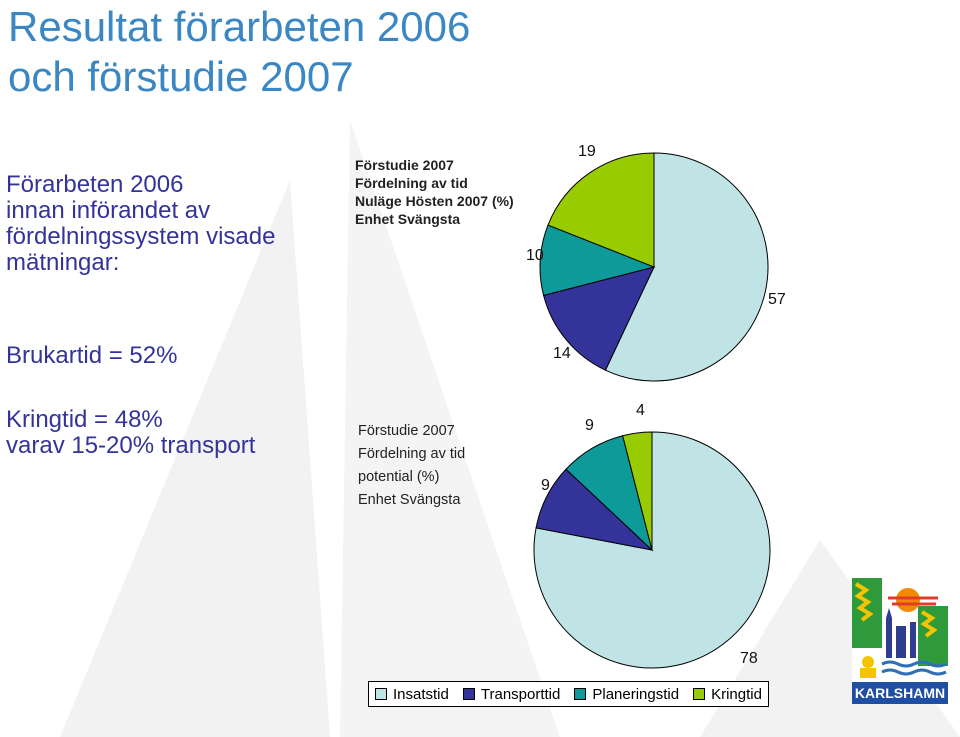 The width and height of the screenshot is (960, 737). Describe the element at coordinates (434, 201) in the screenshot. I see `chart1-title-line: Nuläge Hösten 2007 (%)` at that location.